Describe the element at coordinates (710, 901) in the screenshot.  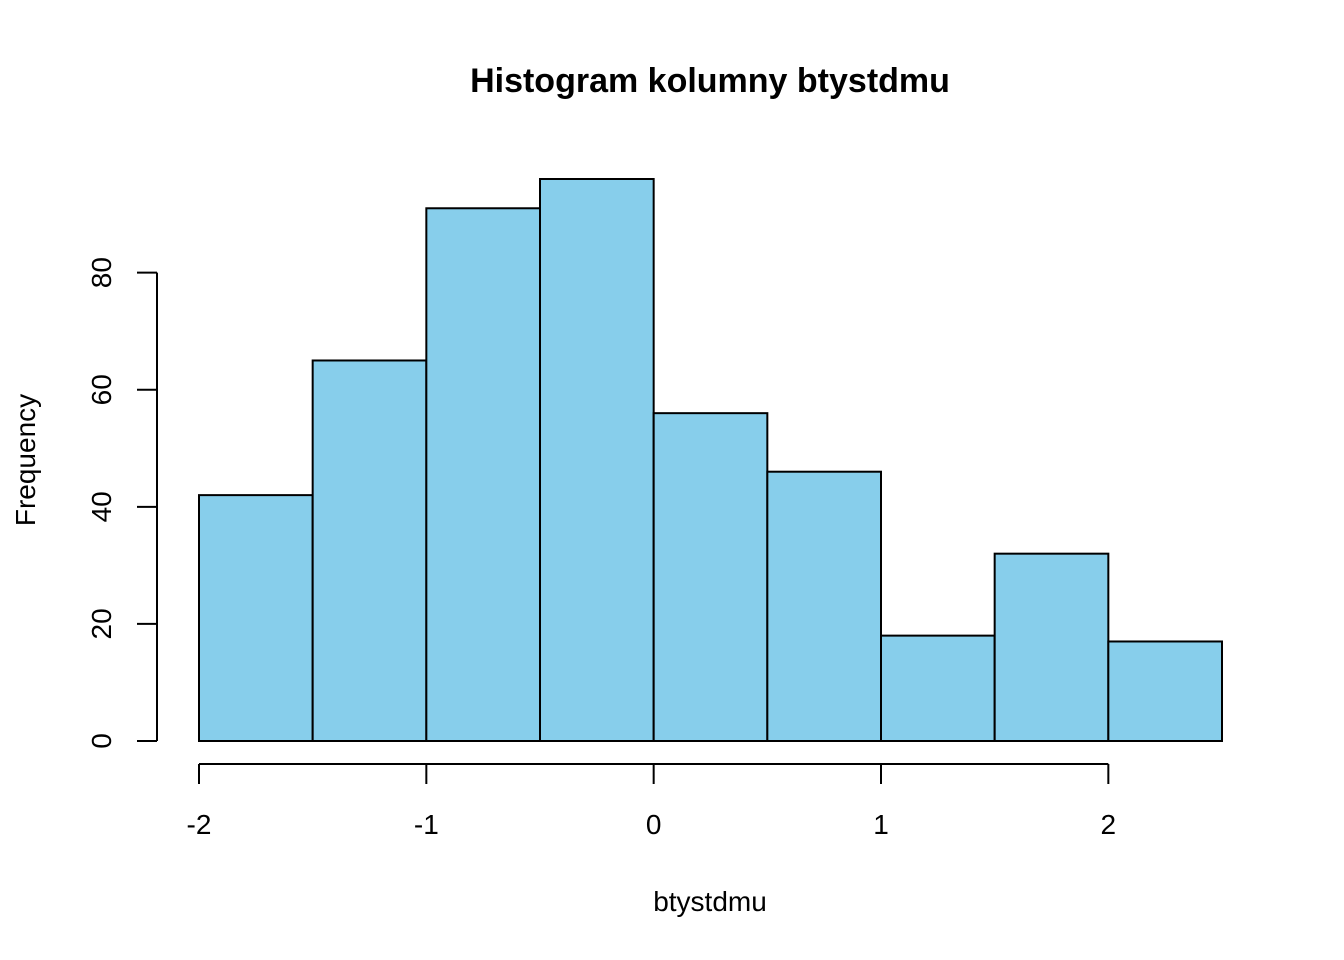
I see `x-axis-label: btystdmu` at that location.